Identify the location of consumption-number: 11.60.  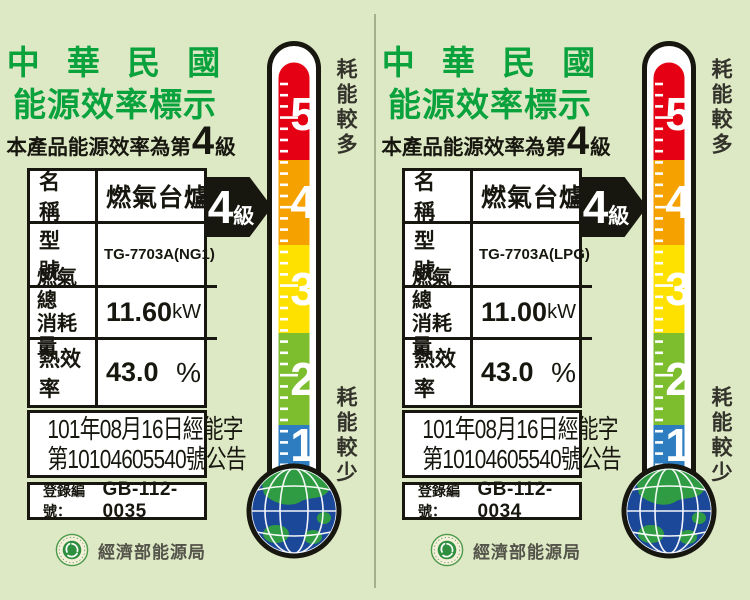
(139, 312).